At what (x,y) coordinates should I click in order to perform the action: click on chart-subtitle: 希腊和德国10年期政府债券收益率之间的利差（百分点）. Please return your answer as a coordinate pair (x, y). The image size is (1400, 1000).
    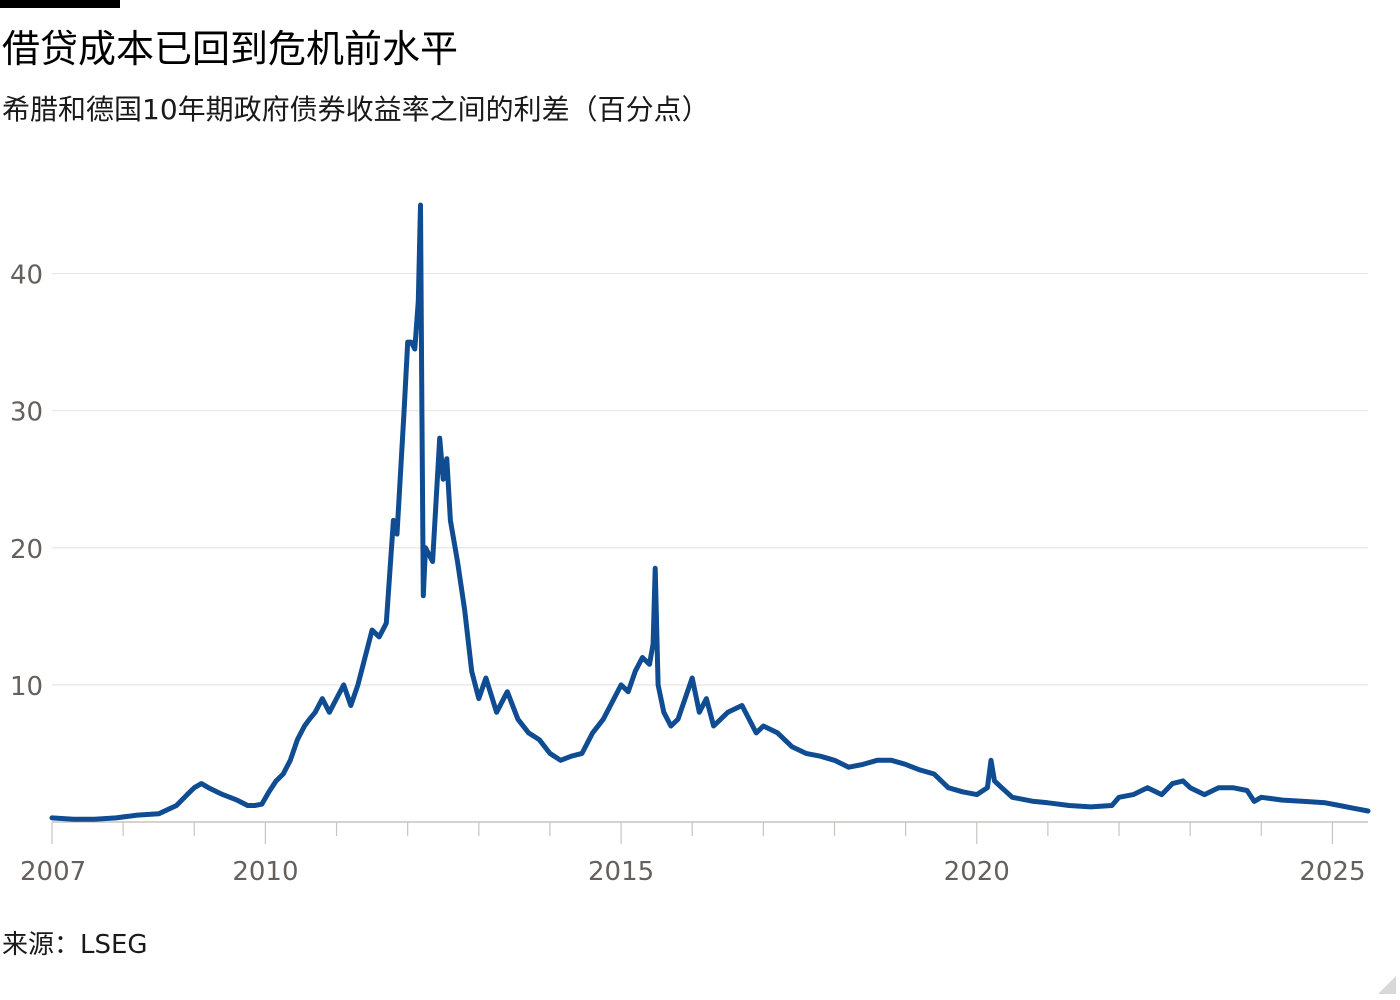
    Looking at the image, I should click on (356, 109).